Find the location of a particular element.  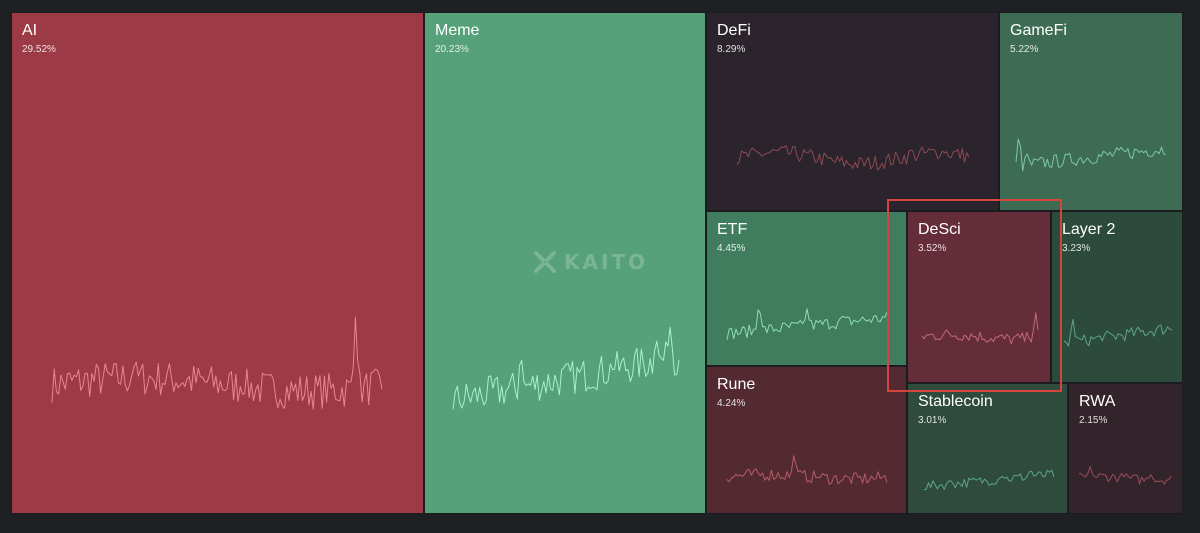

tile-share: 29.52% is located at coordinates (39, 49).